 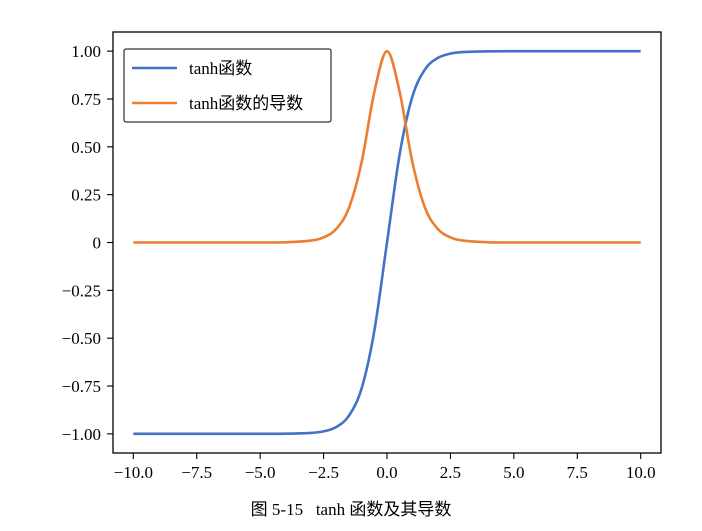 I want to click on y-tick-label: −0.25, so click(x=81, y=290).